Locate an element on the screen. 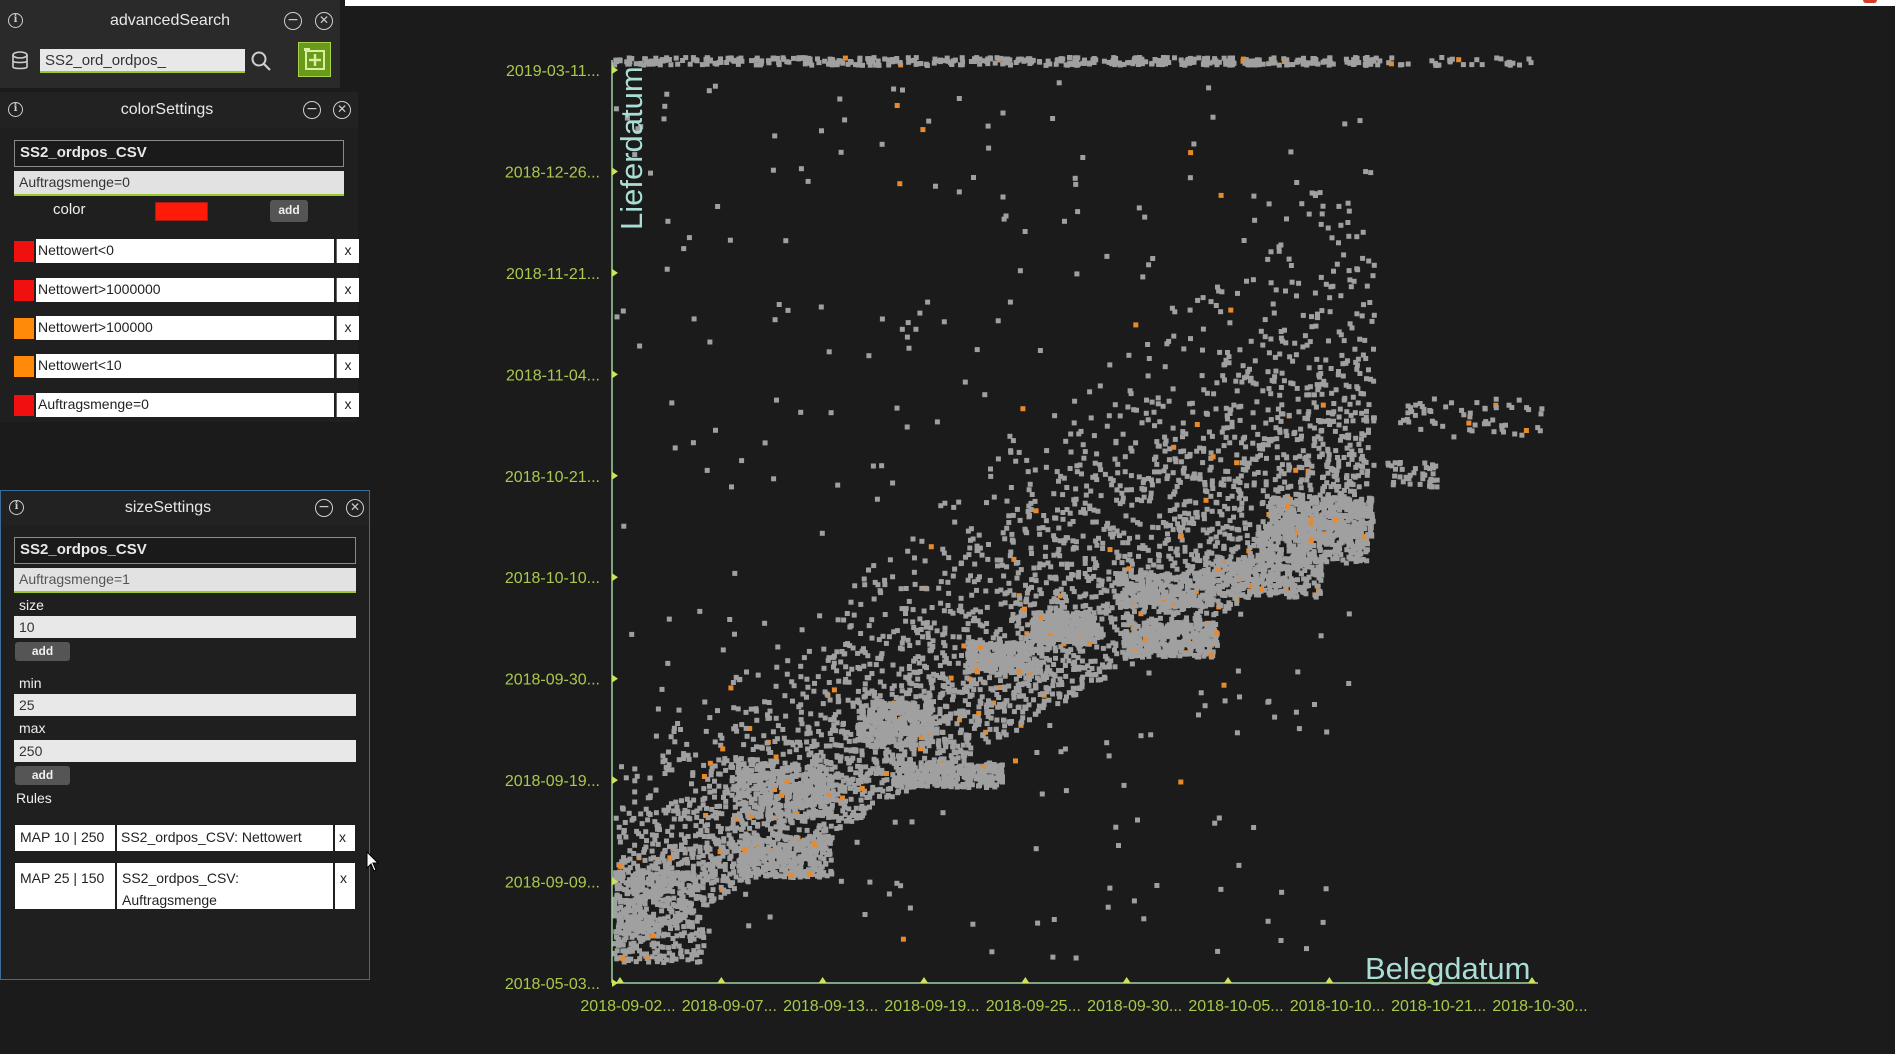 Image resolution: width=1895 pixels, height=1054 pixels. max-input: 250 is located at coordinates (185, 751).